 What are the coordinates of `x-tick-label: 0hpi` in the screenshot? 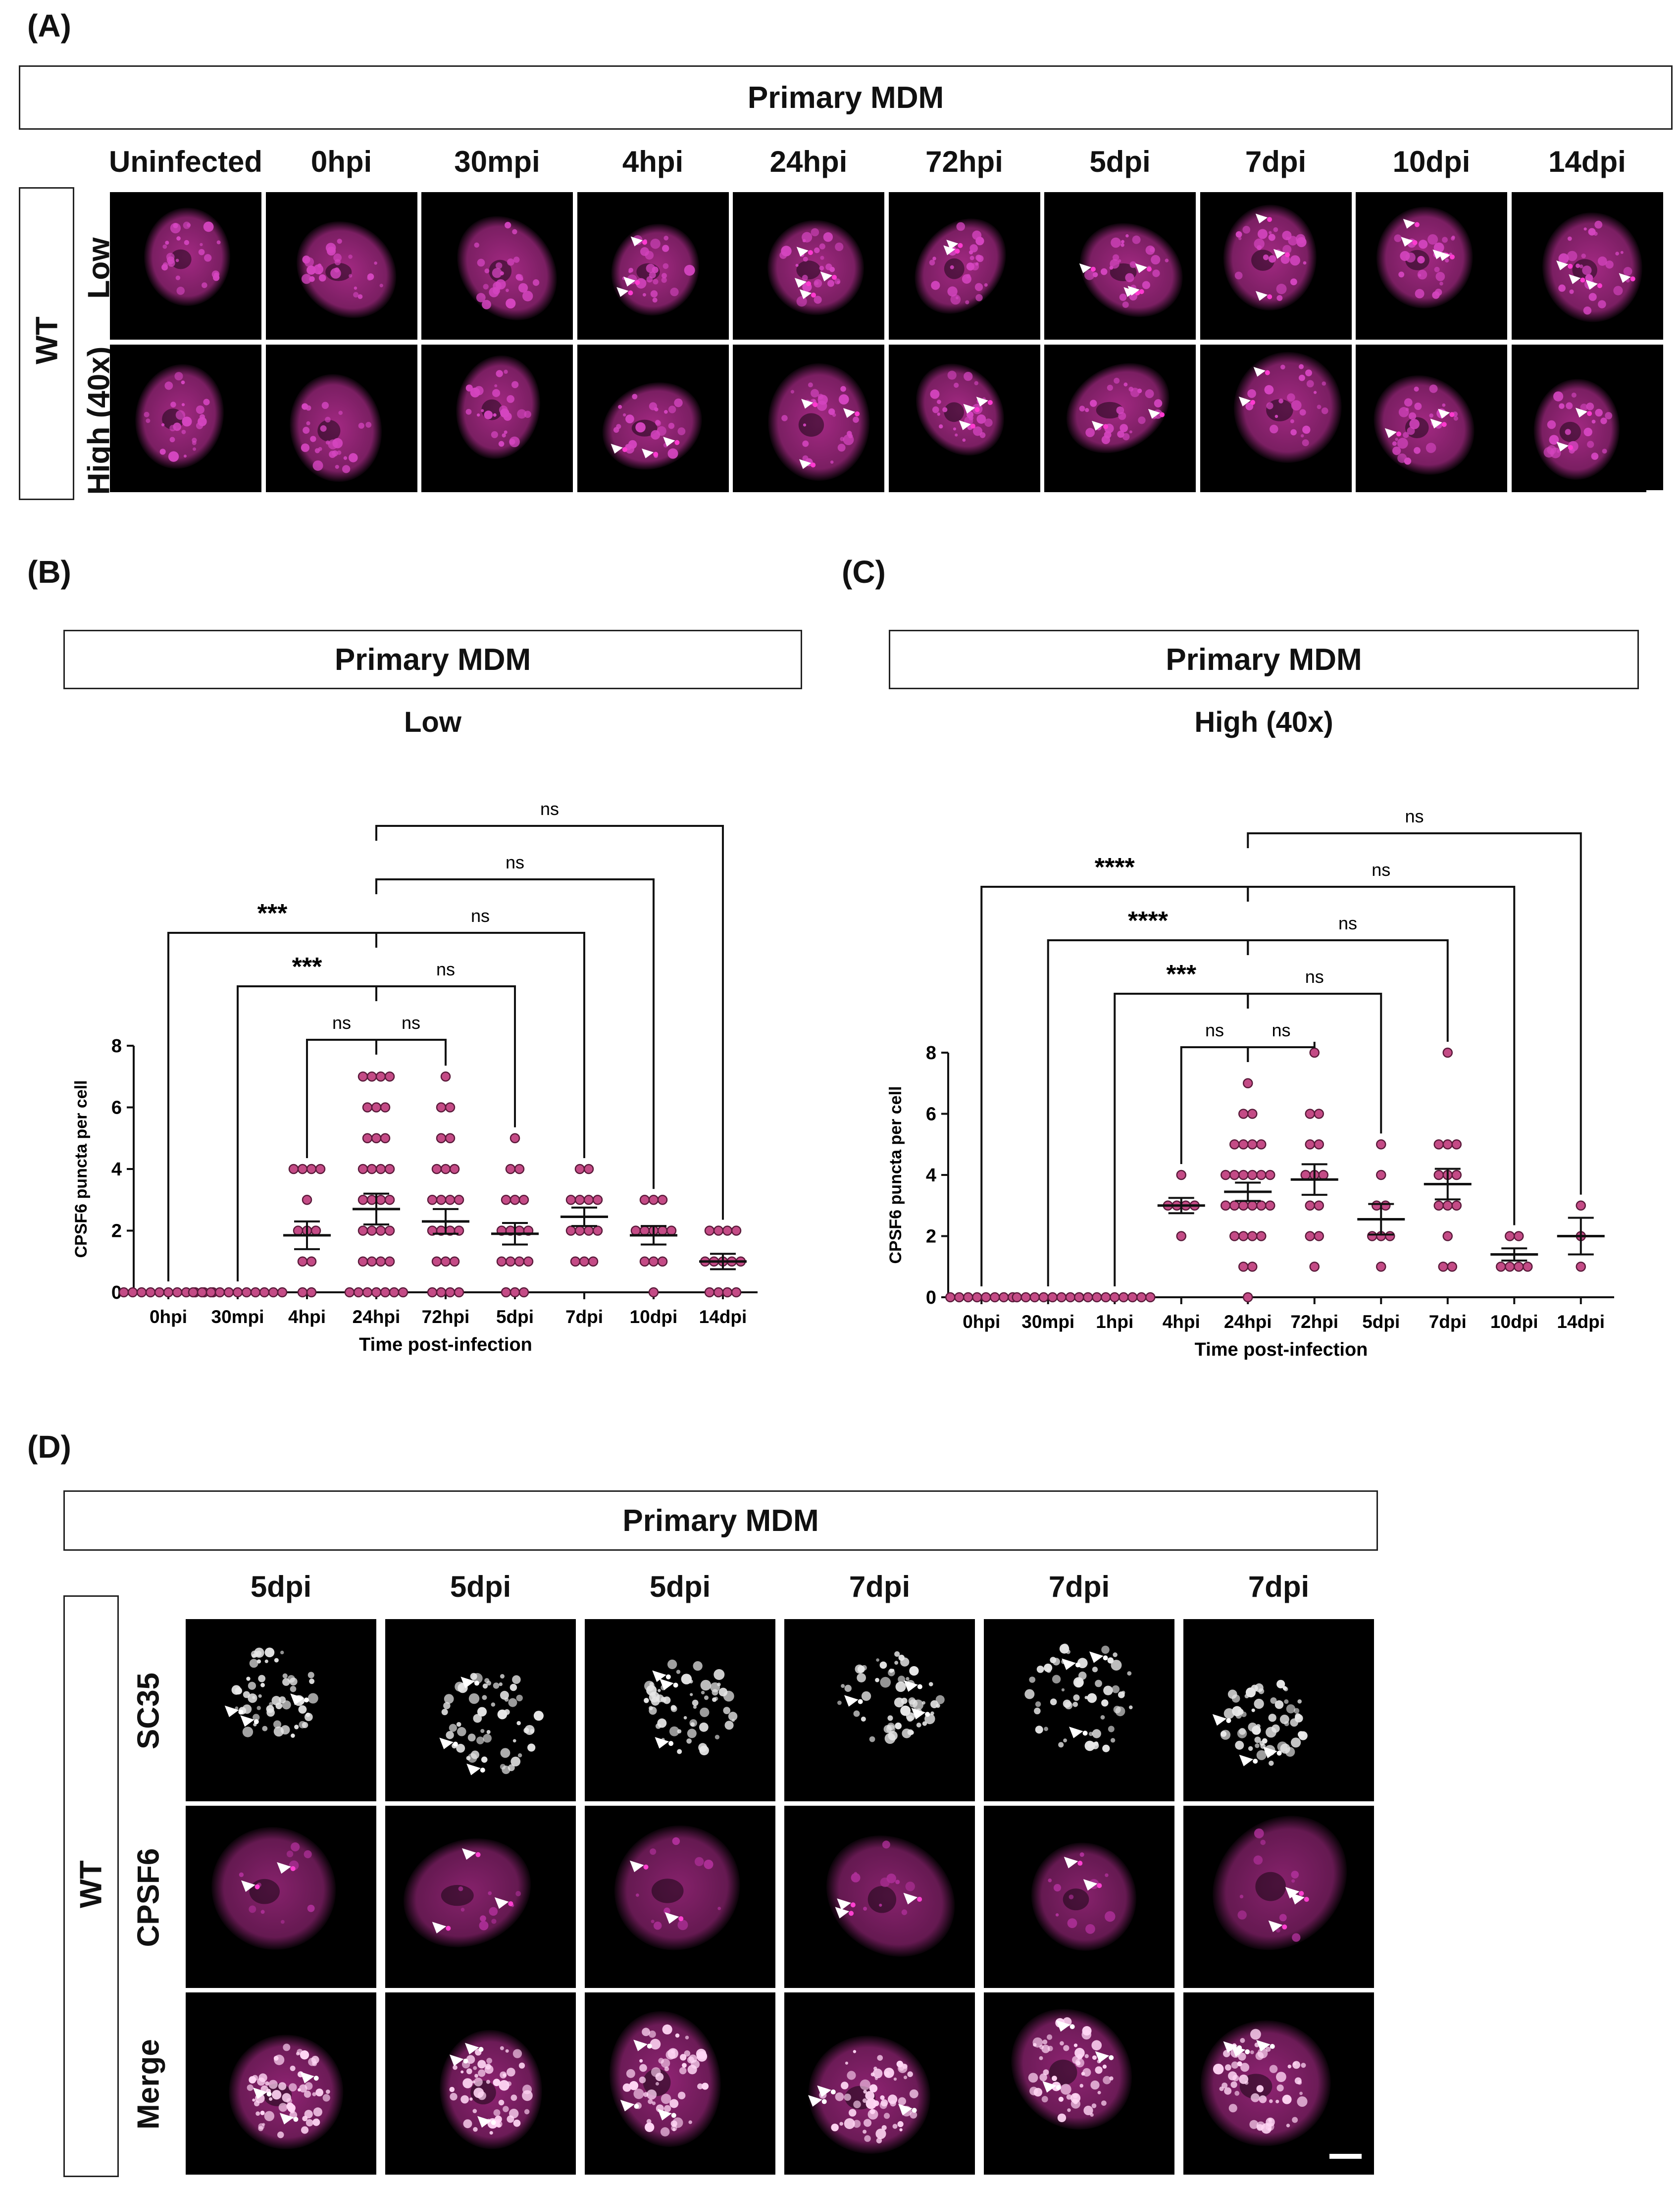 It's located at (169, 1317).